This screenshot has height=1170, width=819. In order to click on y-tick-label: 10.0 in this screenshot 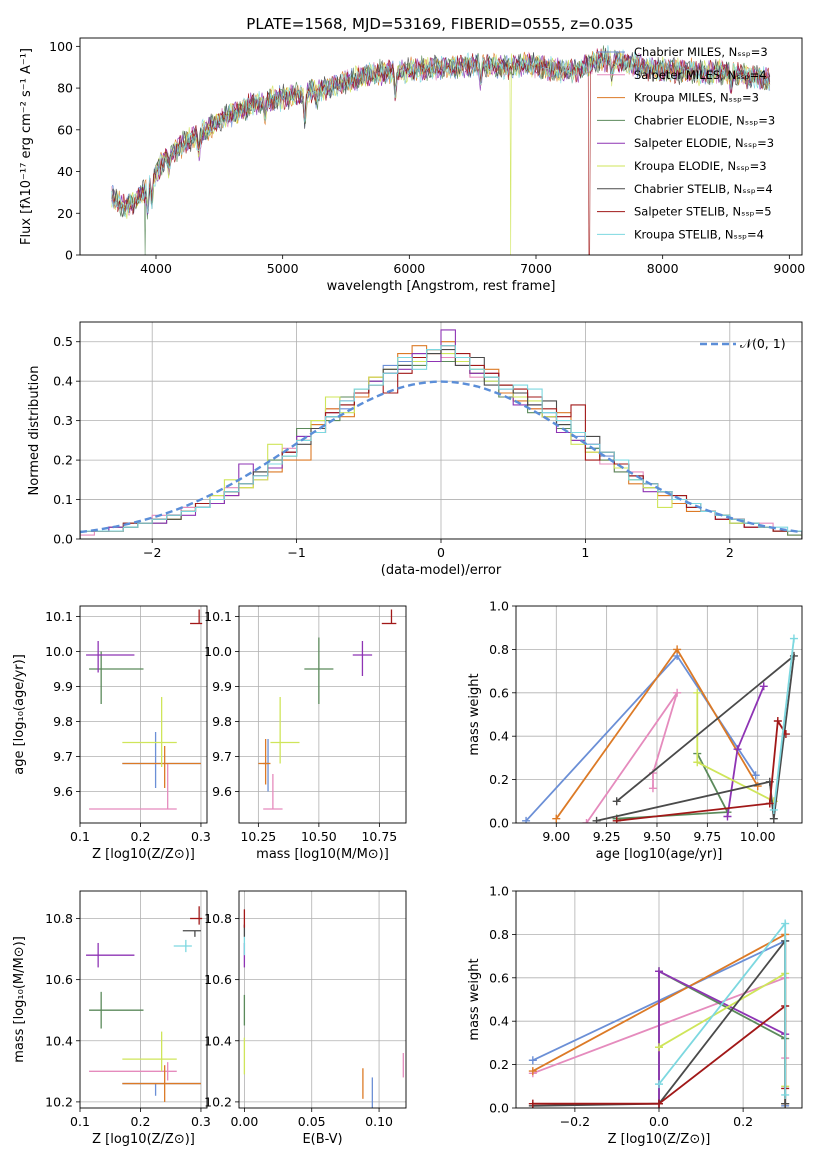, I will do `click(59, 651)`.